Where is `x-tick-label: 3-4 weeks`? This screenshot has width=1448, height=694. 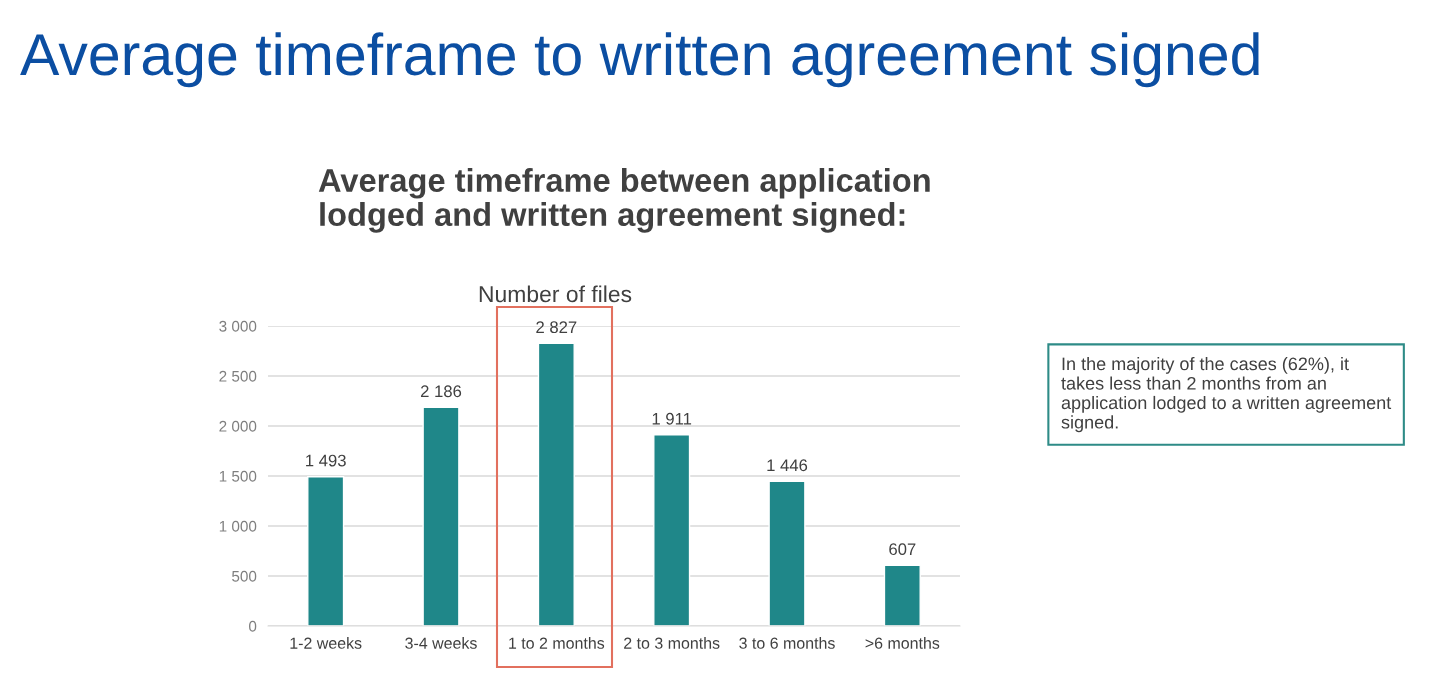
x-tick-label: 3-4 weeks is located at coordinates (441, 643).